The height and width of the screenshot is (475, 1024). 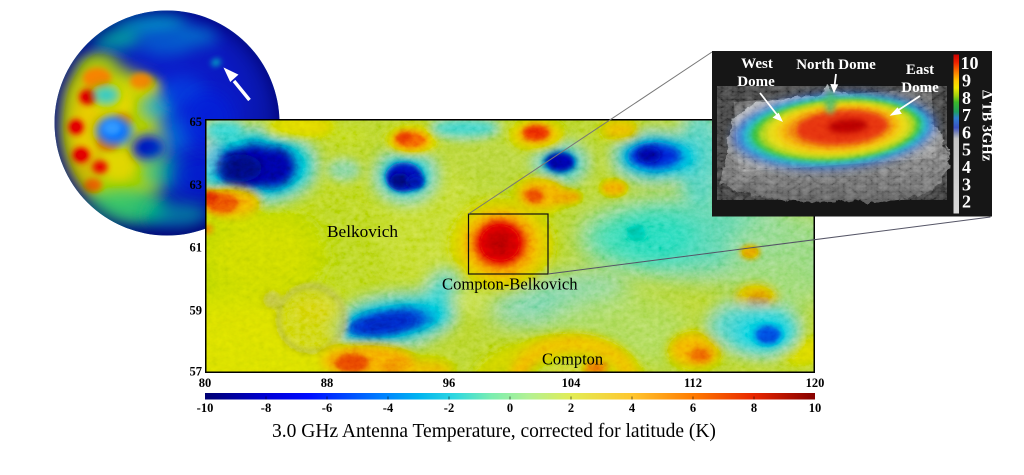 What do you see at coordinates (196, 310) in the screenshot?
I see `svg-text: 59` at bounding box center [196, 310].